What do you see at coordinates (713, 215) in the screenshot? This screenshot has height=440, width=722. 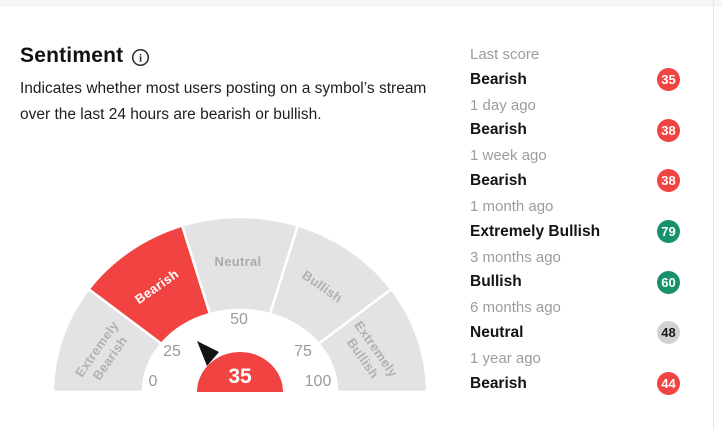 I see `panel-divider` at bounding box center [713, 215].